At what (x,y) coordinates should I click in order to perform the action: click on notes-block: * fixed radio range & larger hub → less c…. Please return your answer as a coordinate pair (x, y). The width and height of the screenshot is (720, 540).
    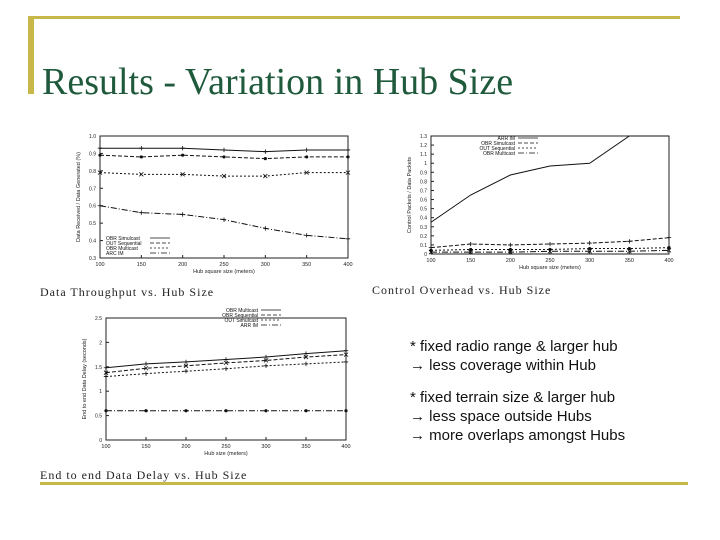
    Looking at the image, I should click on (560, 397).